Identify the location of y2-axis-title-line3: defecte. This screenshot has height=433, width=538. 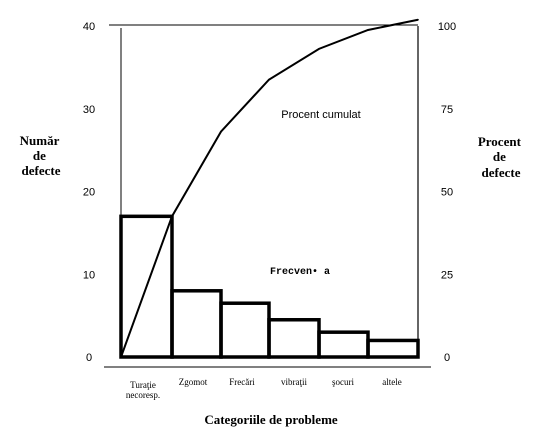
(501, 172).